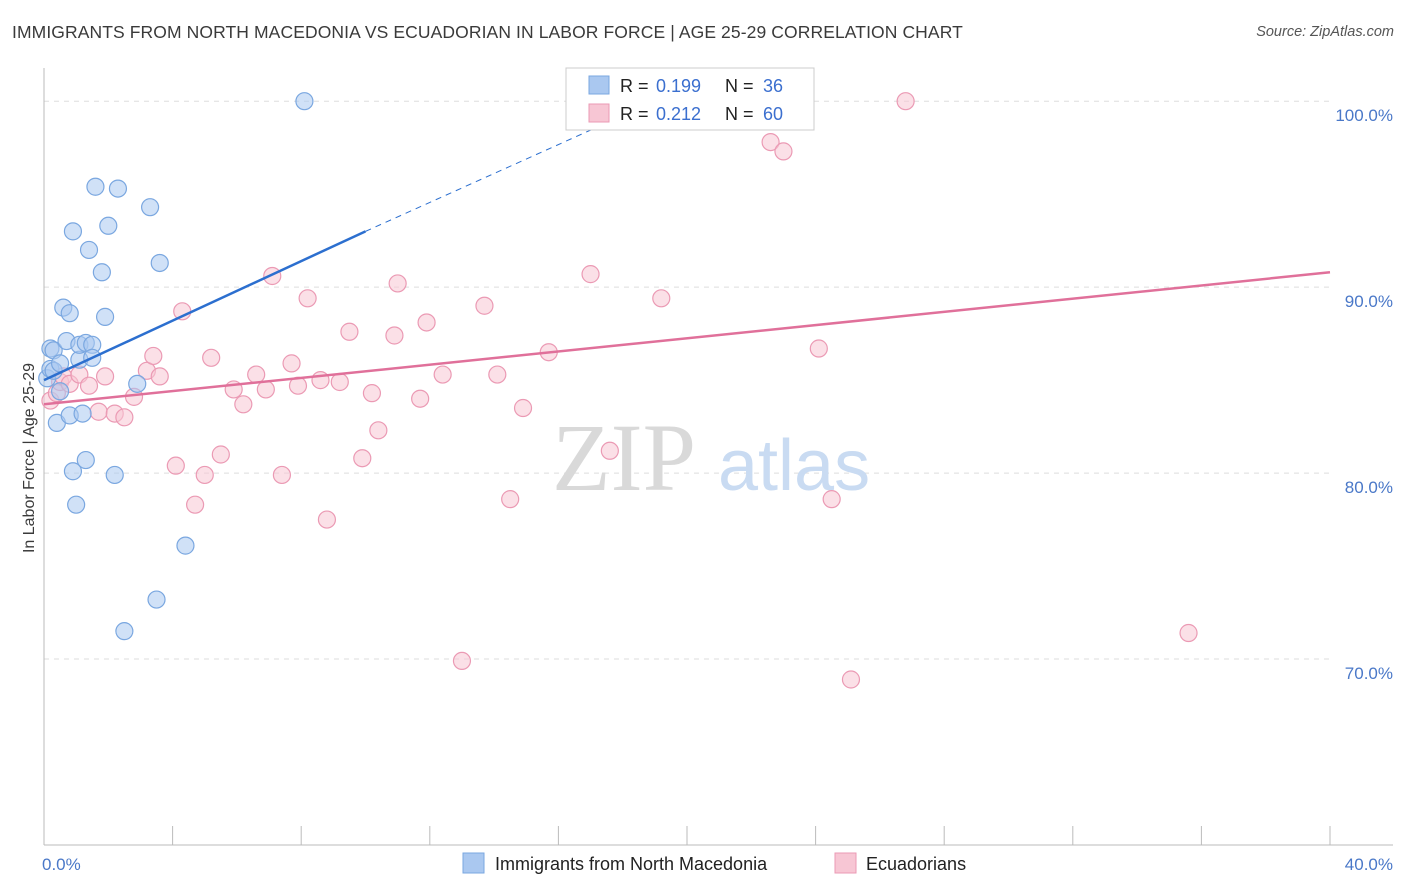 The height and width of the screenshot is (892, 1406). Describe the element at coordinates (473, 863) in the screenshot. I see `bottom-legend-swatch-blue` at that location.